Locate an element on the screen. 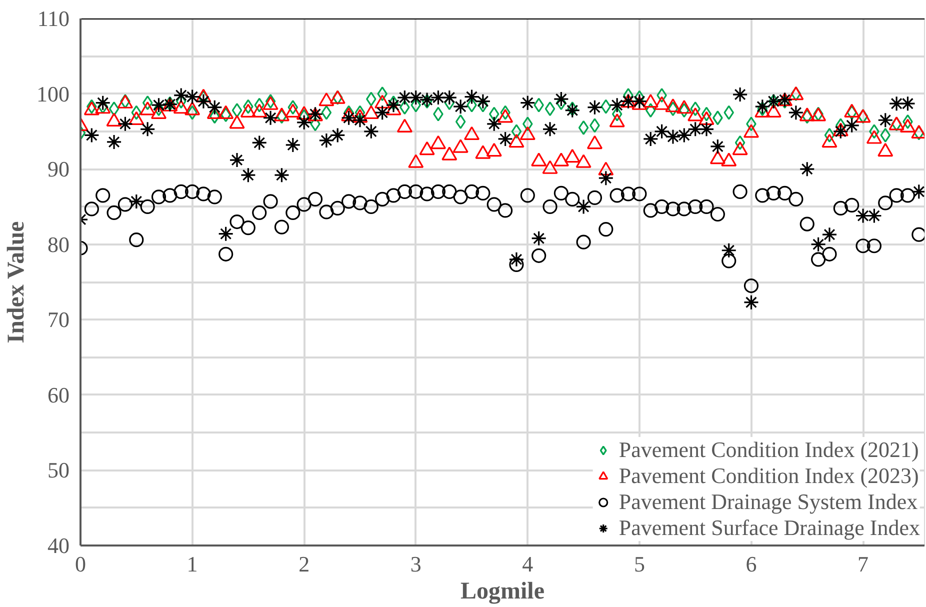  y-tick-label: 100 is located at coordinates (53, 93).